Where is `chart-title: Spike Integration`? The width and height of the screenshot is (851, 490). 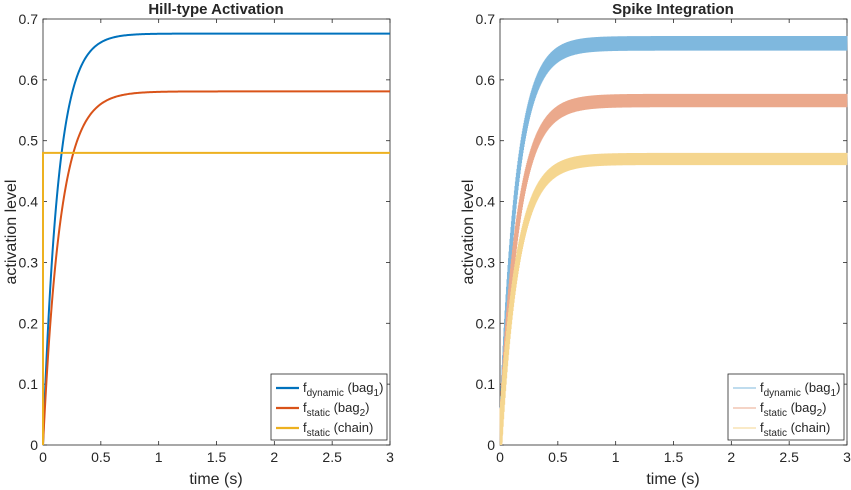 chart-title: Spike Integration is located at coordinates (673, 9).